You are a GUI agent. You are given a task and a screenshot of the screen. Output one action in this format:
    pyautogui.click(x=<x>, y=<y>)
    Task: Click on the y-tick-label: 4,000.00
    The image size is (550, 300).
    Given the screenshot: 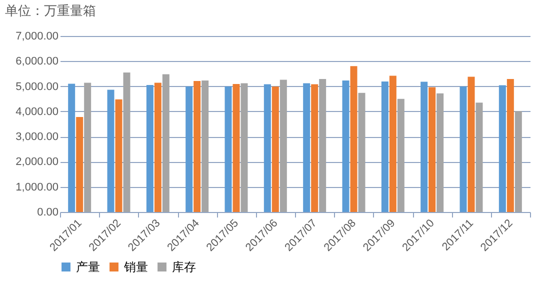 What is the action you would take?
    pyautogui.click(x=37, y=112)
    